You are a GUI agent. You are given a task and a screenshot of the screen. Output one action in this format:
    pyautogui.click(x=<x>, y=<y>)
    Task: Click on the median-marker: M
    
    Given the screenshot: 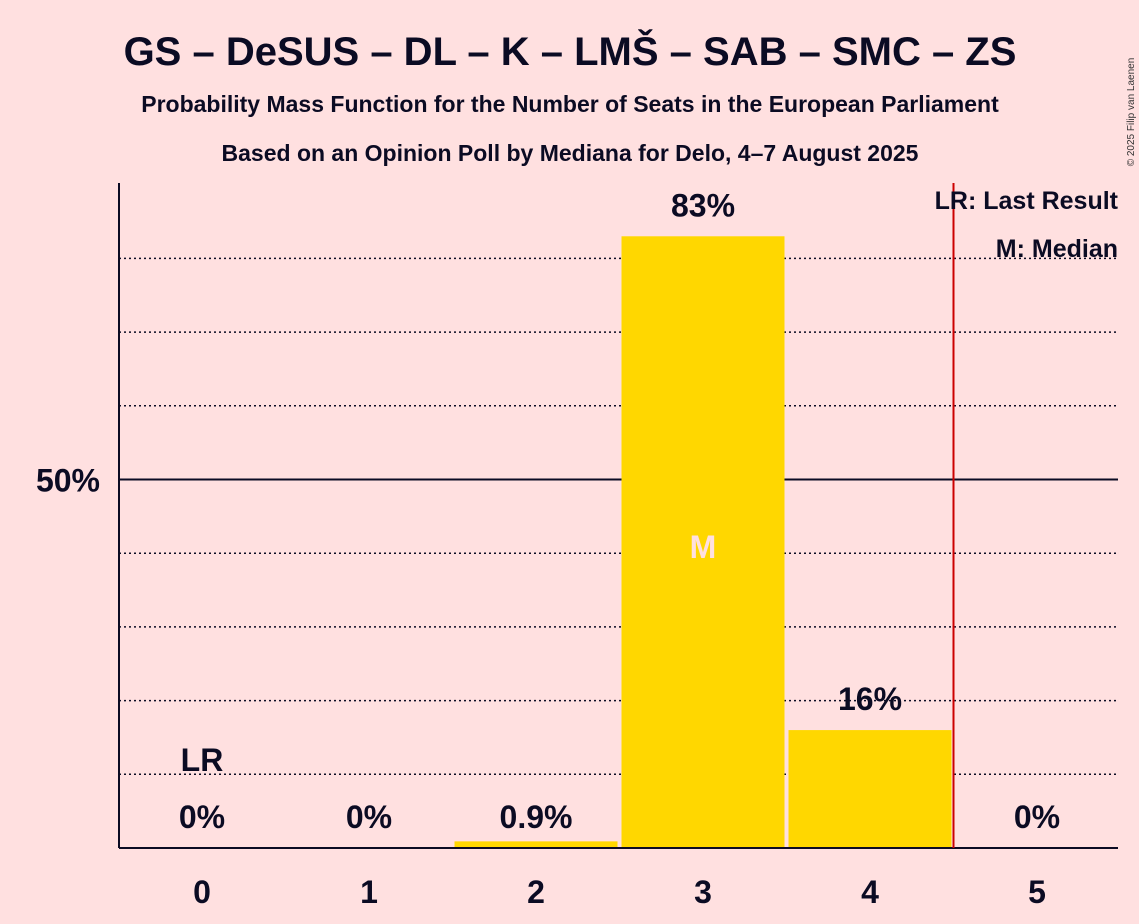 What is the action you would take?
    pyautogui.click(x=703, y=547)
    